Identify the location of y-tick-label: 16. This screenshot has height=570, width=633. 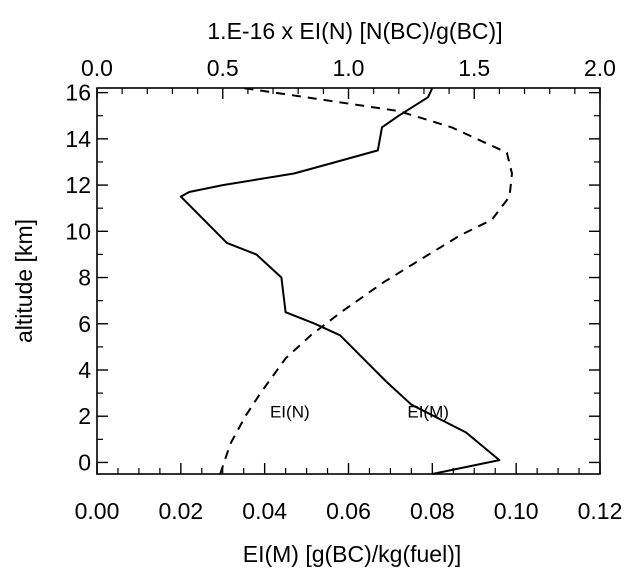
(78, 93).